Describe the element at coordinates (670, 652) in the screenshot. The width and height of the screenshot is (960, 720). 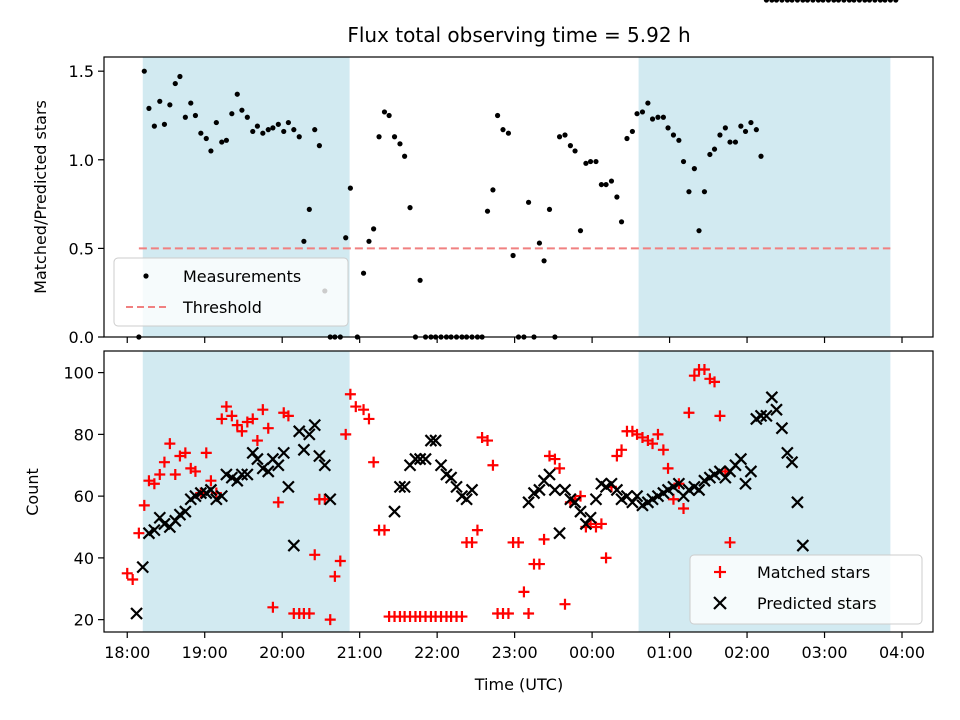
I see `x-tick-label: 01:00` at that location.